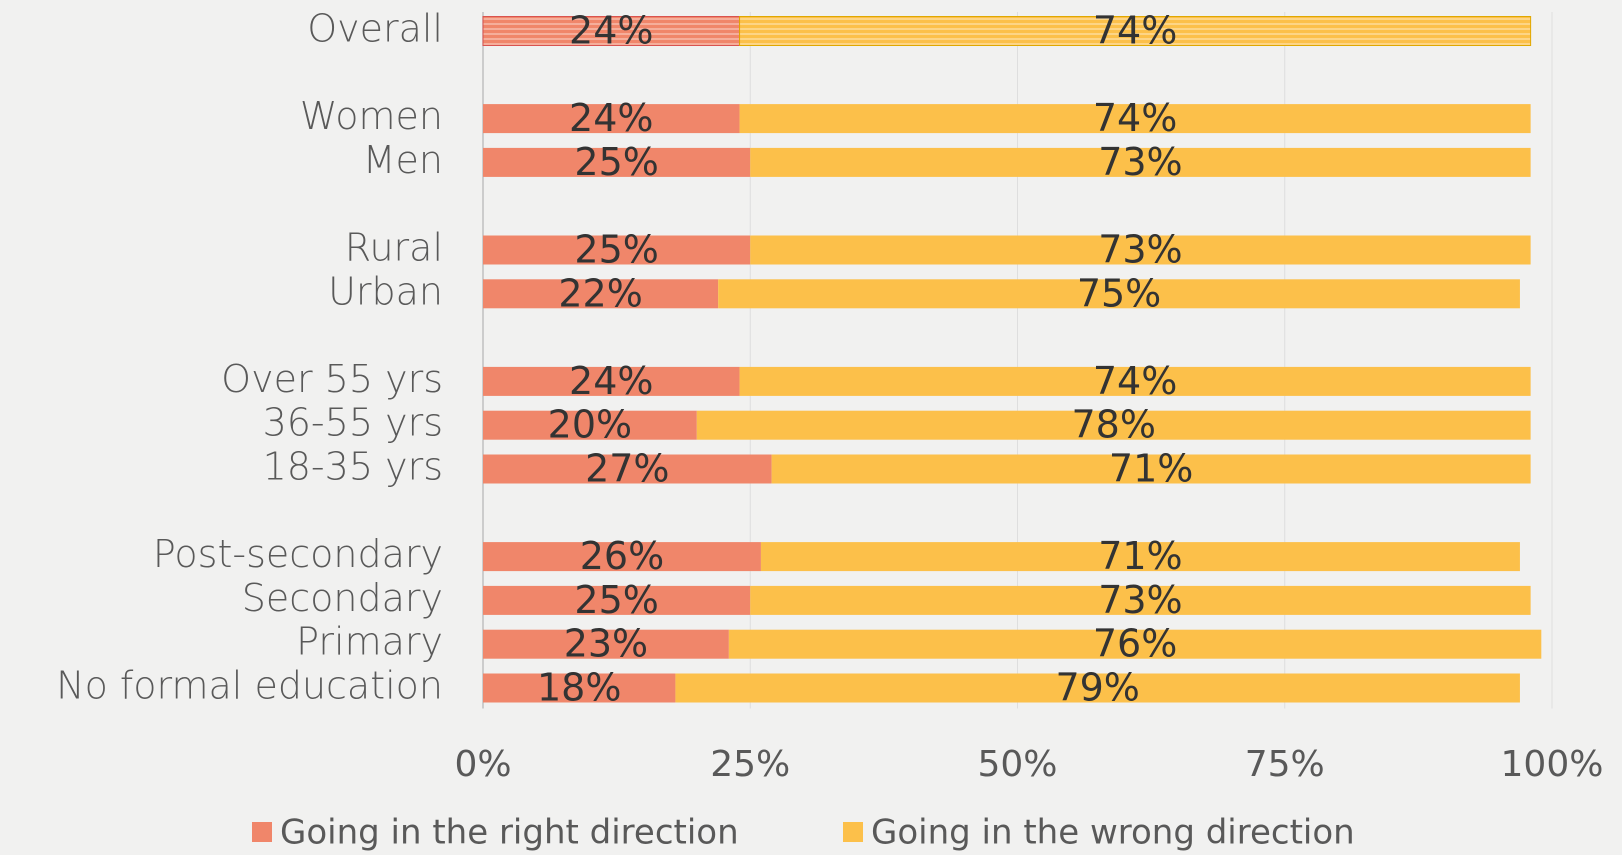 The image size is (1622, 855). I want to click on category-label: Women, so click(371, 116).